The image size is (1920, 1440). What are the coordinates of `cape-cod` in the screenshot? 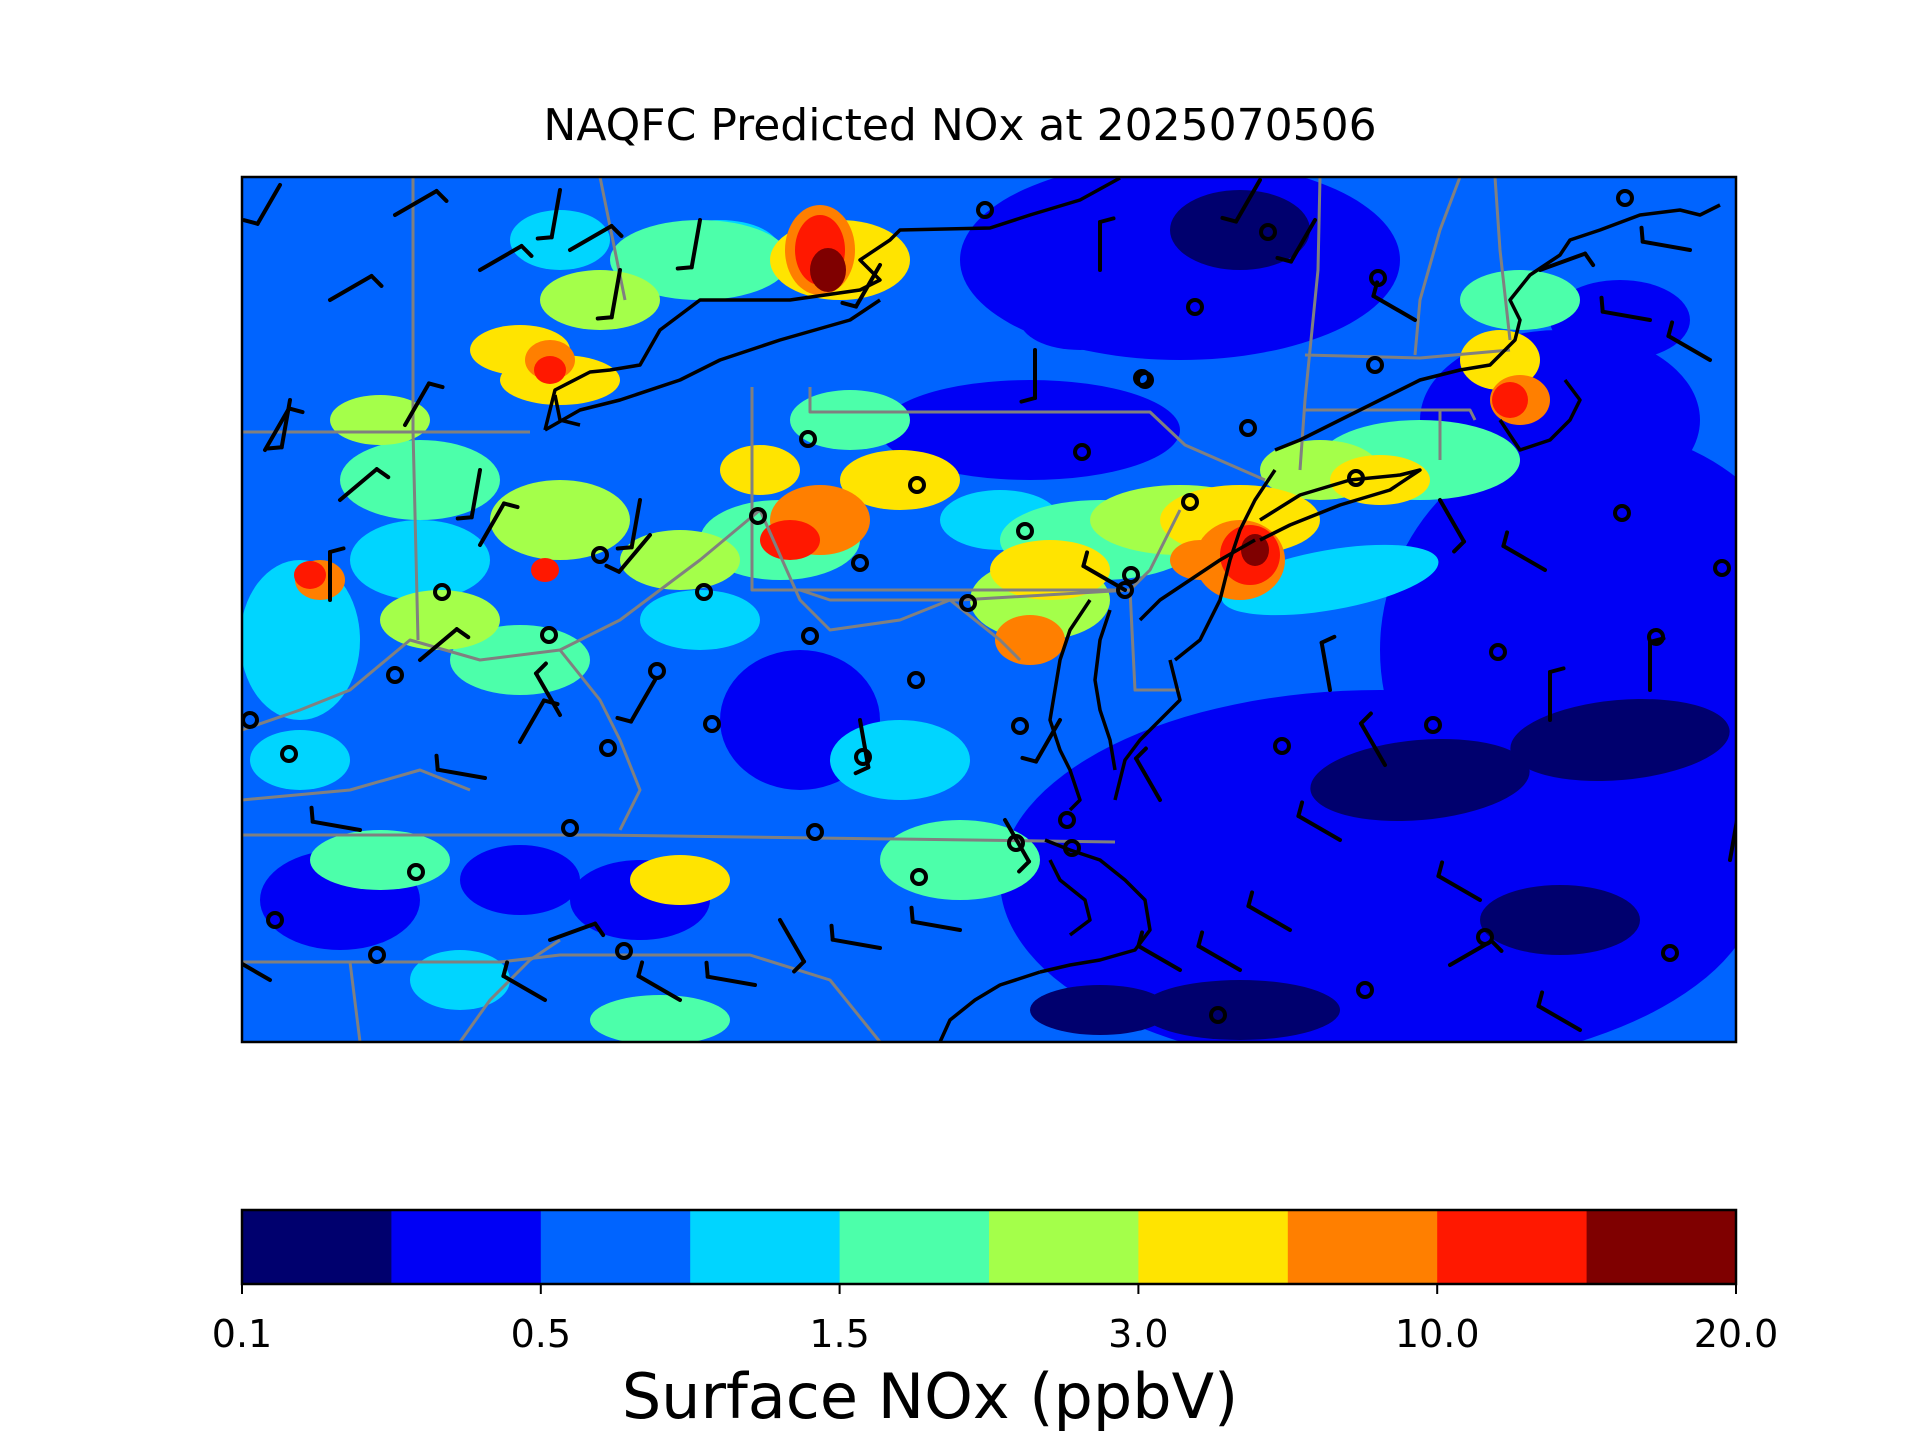 It's located at (1540, 415).